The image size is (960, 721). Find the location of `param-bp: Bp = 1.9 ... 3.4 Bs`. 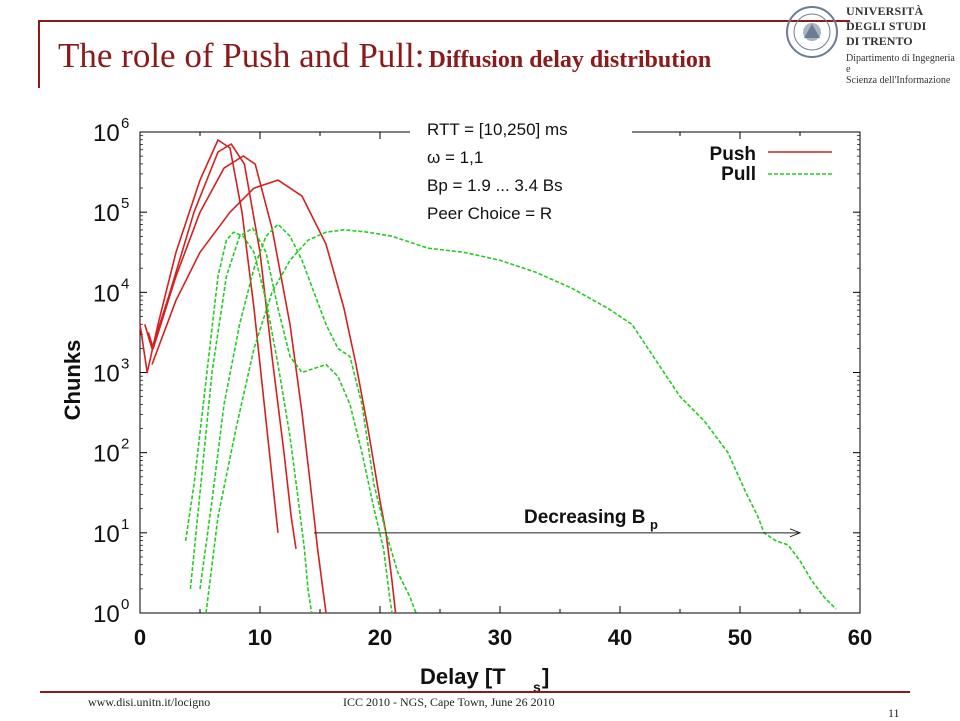

param-bp: Bp = 1.9 ... 3.4 Bs is located at coordinates (495, 185).